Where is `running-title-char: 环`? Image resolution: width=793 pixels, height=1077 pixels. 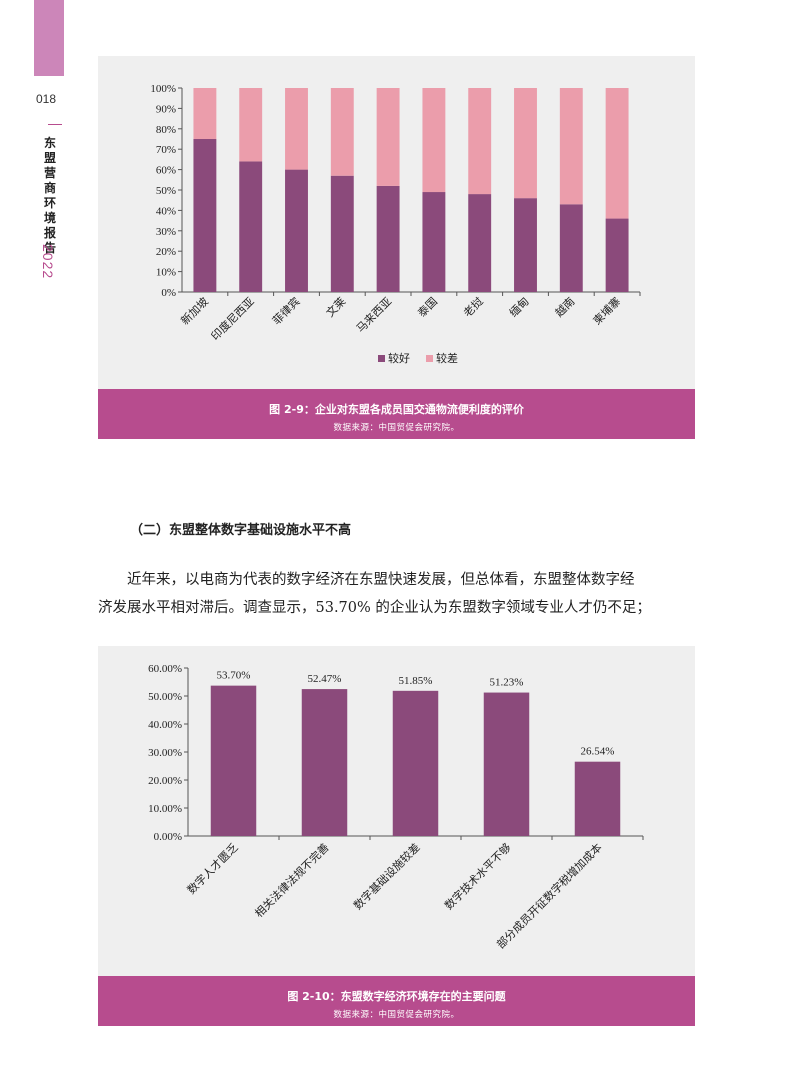 running-title-char: 环 is located at coordinates (49, 203).